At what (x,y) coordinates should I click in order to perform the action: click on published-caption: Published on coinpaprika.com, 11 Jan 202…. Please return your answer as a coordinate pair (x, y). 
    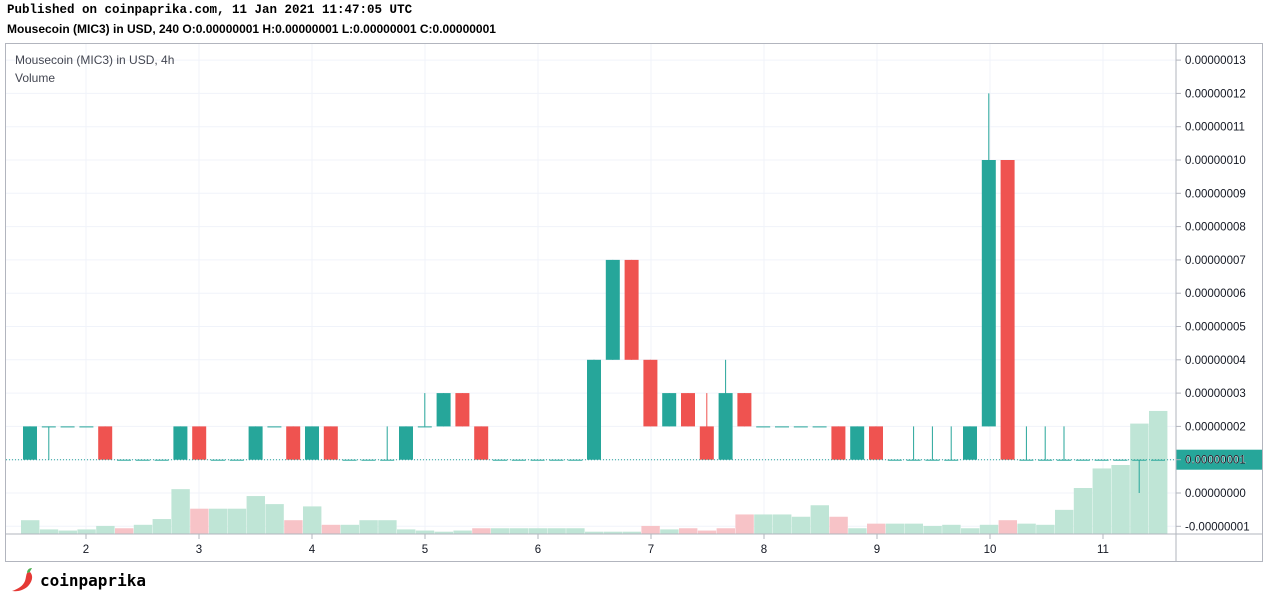
    Looking at the image, I should click on (210, 10).